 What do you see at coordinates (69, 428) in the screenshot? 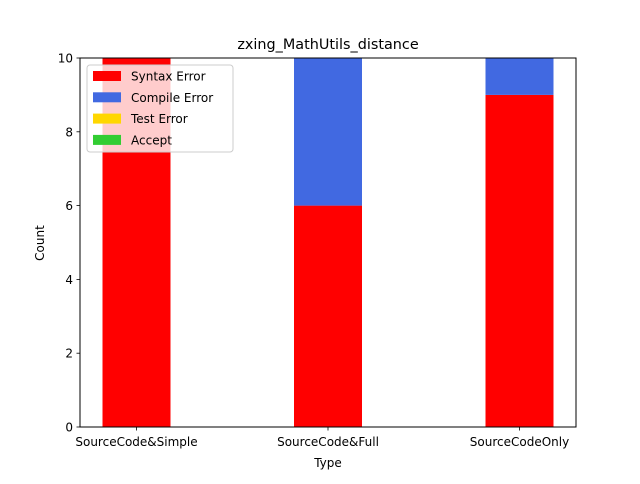
I see `y-tick-label: 0` at bounding box center [69, 428].